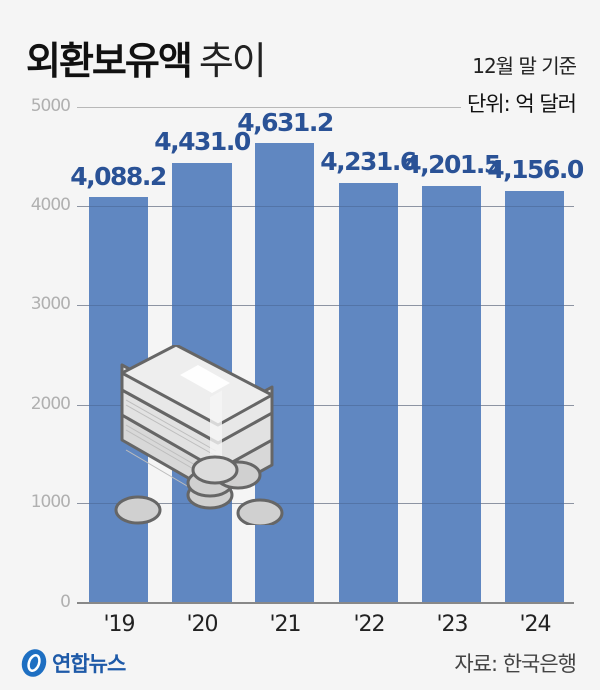 The image size is (600, 690). What do you see at coordinates (452, 624) in the screenshot?
I see `xlabel-2023: '23` at bounding box center [452, 624].